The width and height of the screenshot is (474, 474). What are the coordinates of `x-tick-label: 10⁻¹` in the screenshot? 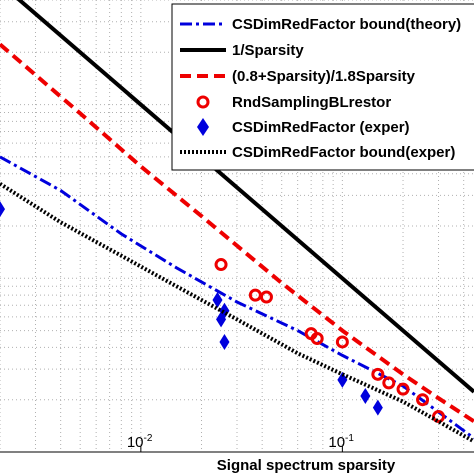 It's located at (341, 442).